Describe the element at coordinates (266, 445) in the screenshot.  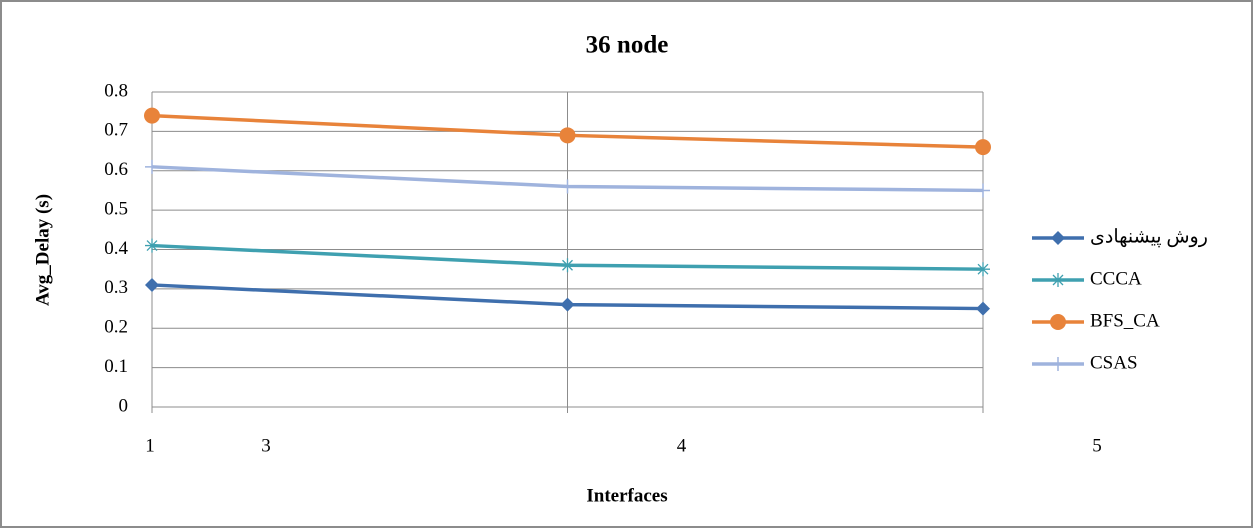
I see `x-tick-label: 3` at that location.